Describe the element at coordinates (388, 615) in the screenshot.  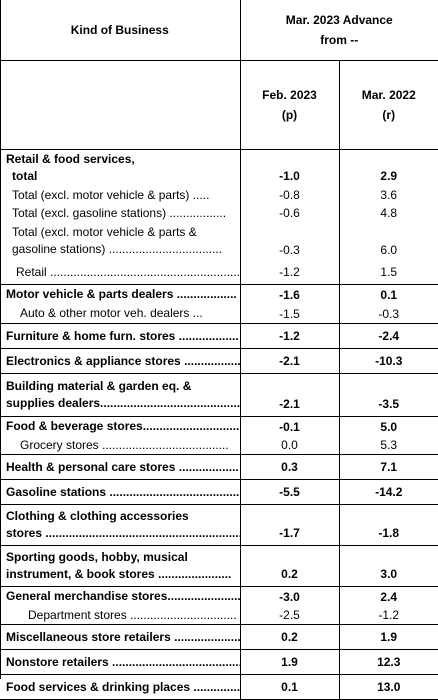
I see `mar-value: -1.2` at that location.